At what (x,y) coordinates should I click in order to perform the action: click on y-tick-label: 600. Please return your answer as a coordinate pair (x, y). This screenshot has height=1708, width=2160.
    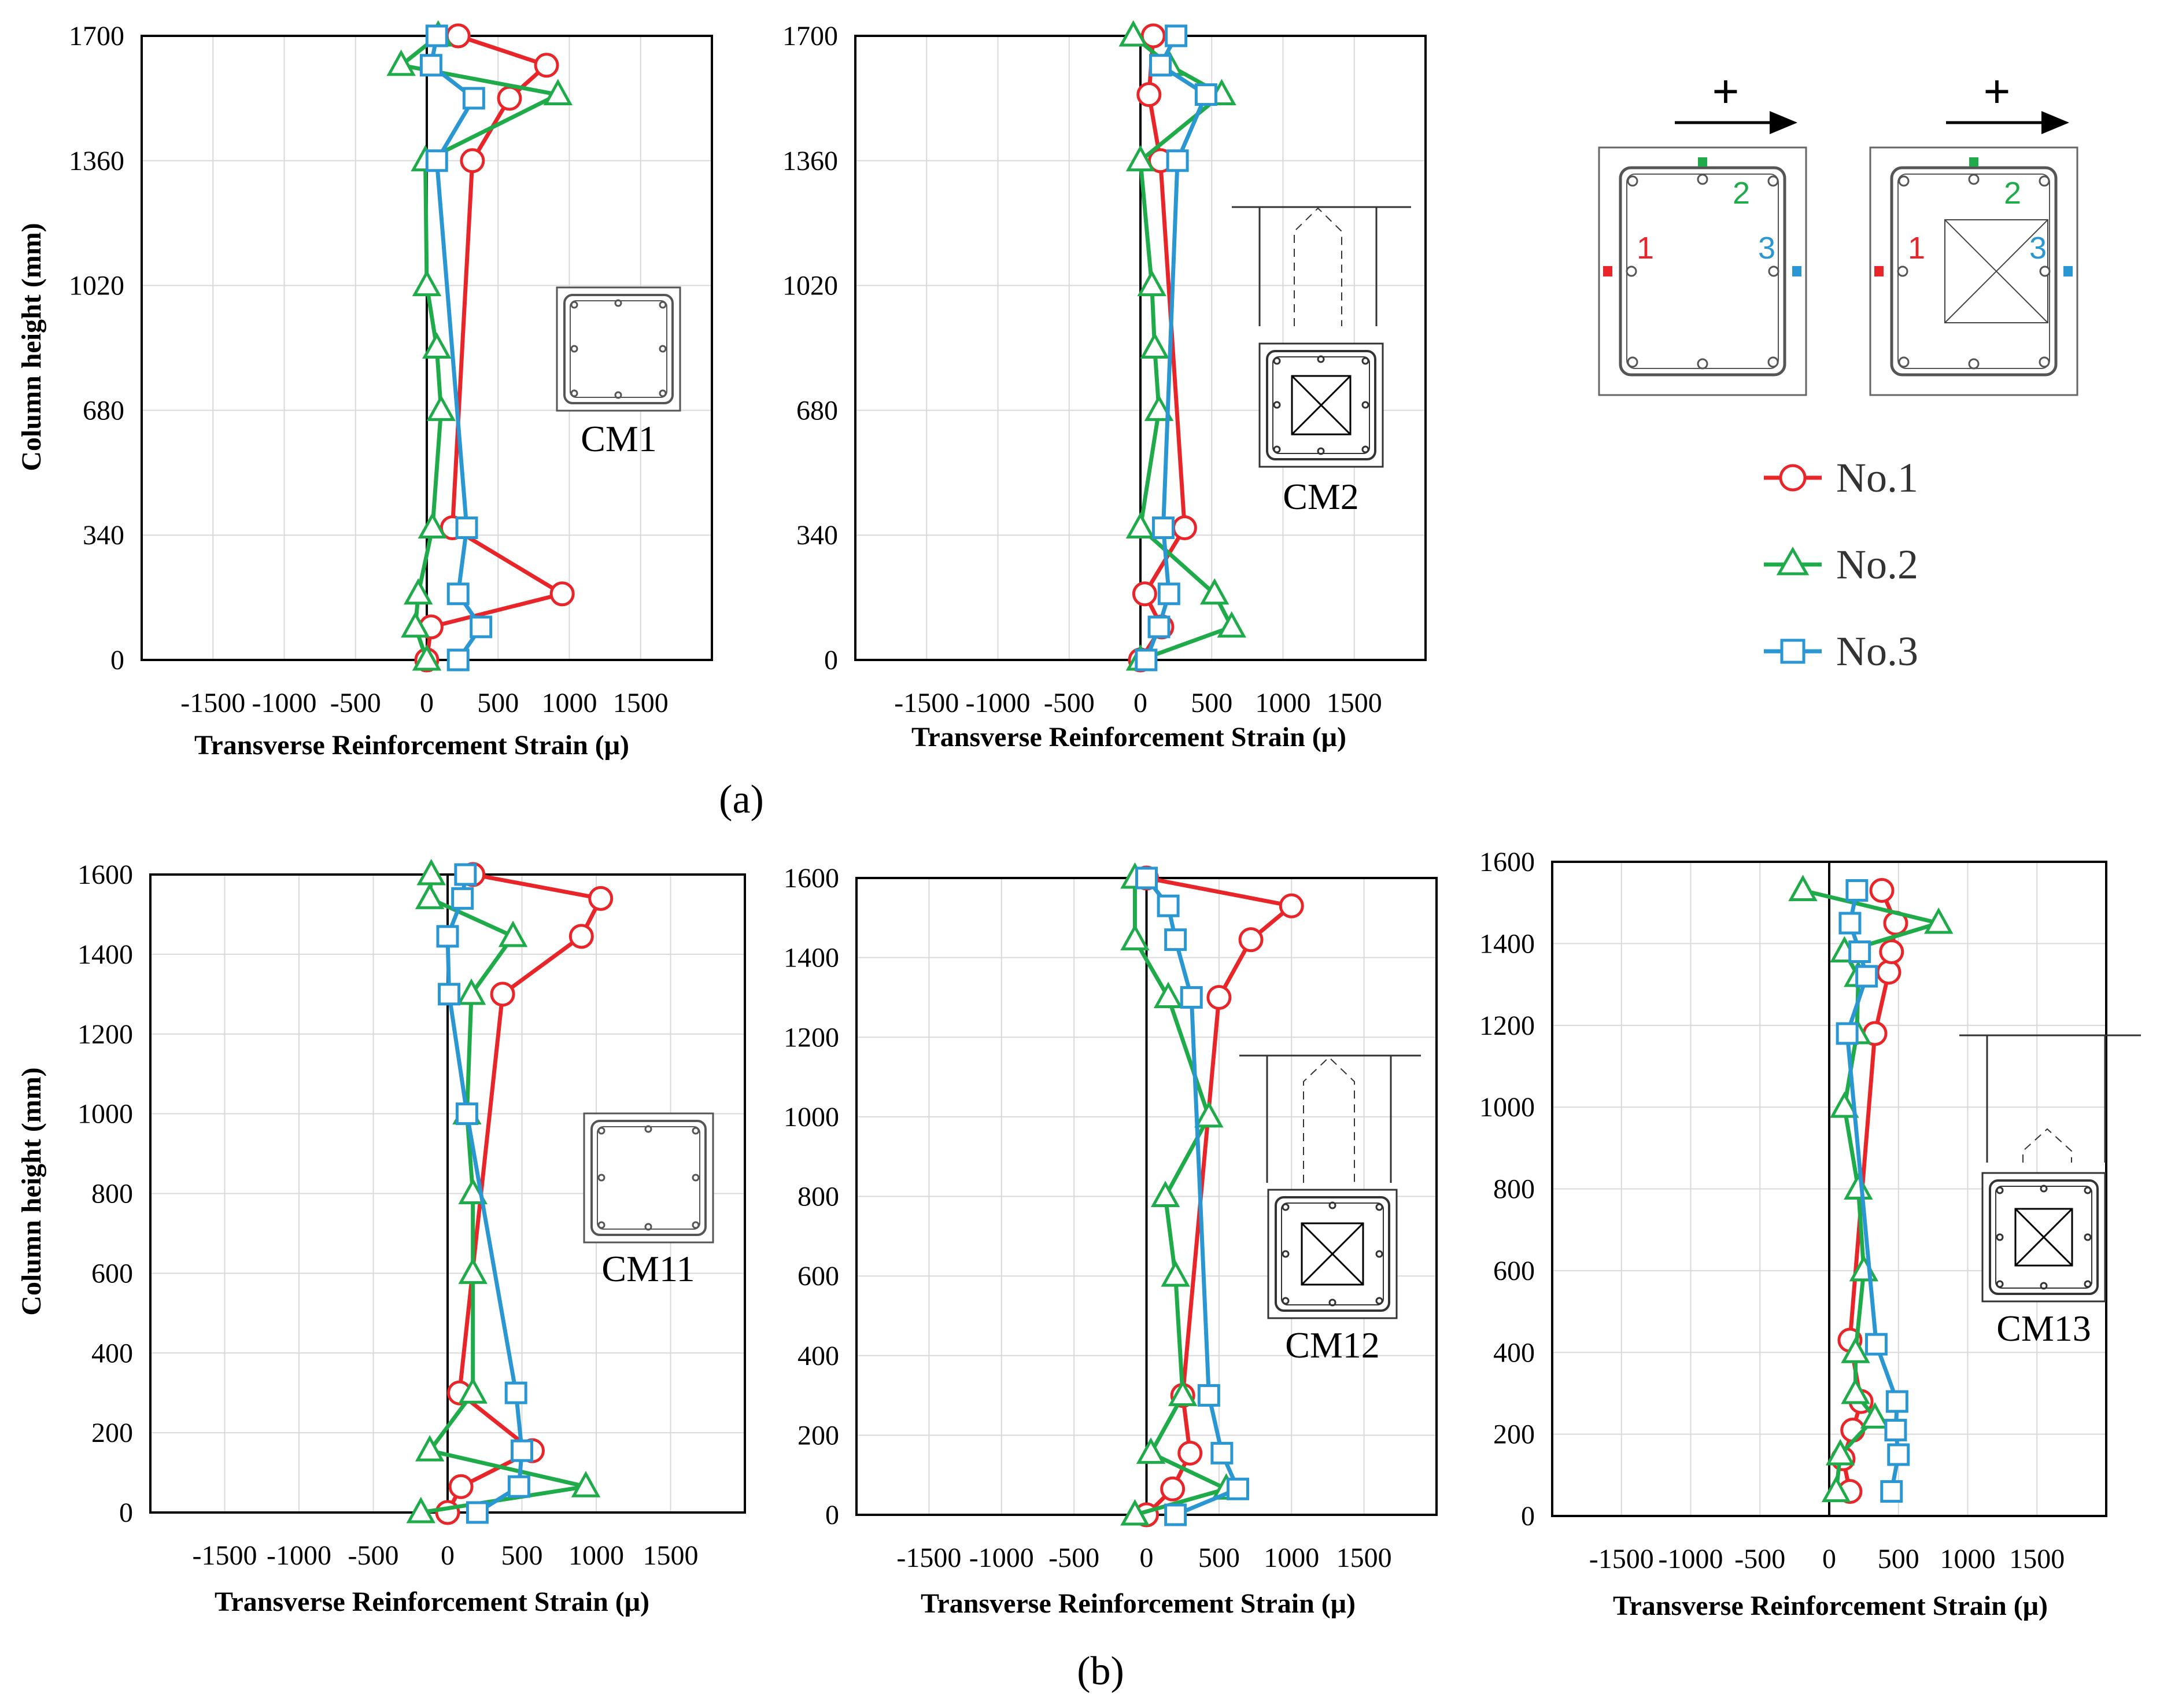
    Looking at the image, I should click on (1514, 1271).